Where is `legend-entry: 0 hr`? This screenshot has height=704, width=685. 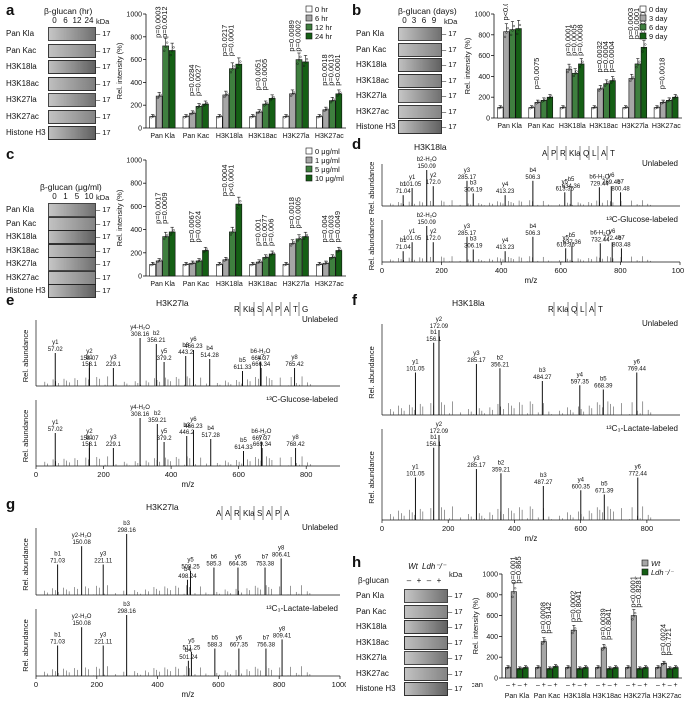
legend-entry: 0 hr is located at coordinates (321, 9).